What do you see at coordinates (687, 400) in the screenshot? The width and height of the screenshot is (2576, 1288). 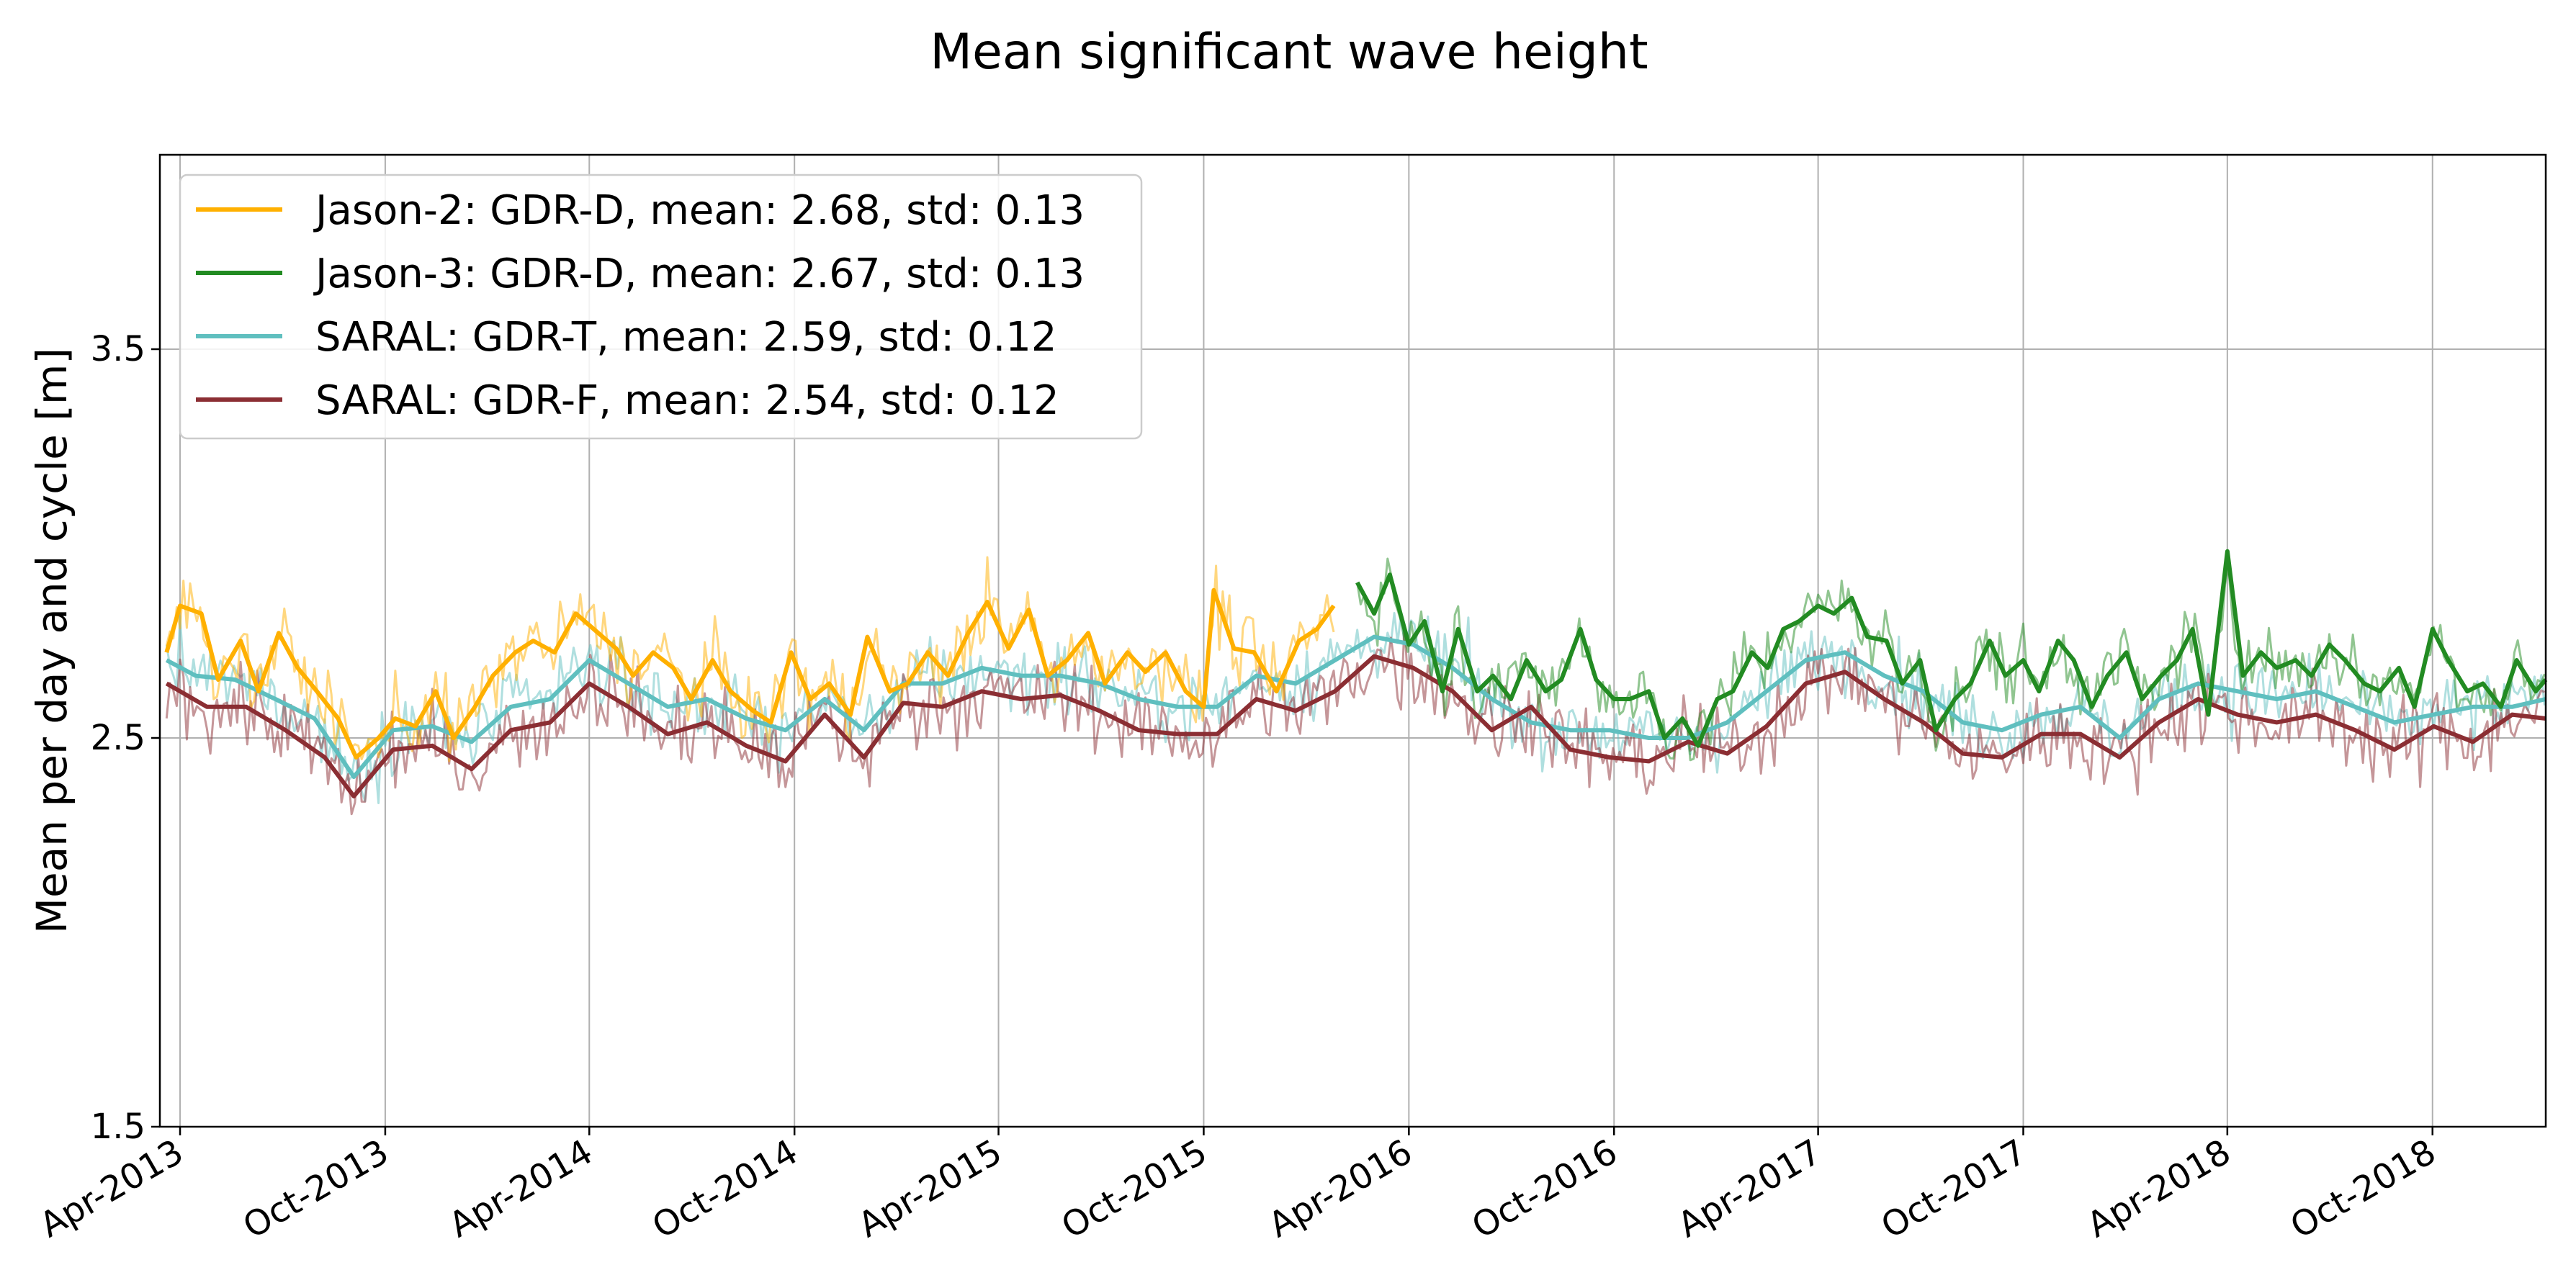 I see `legend-label: SARAL: GDR-F, mean: 2.54, std: 0.12` at bounding box center [687, 400].